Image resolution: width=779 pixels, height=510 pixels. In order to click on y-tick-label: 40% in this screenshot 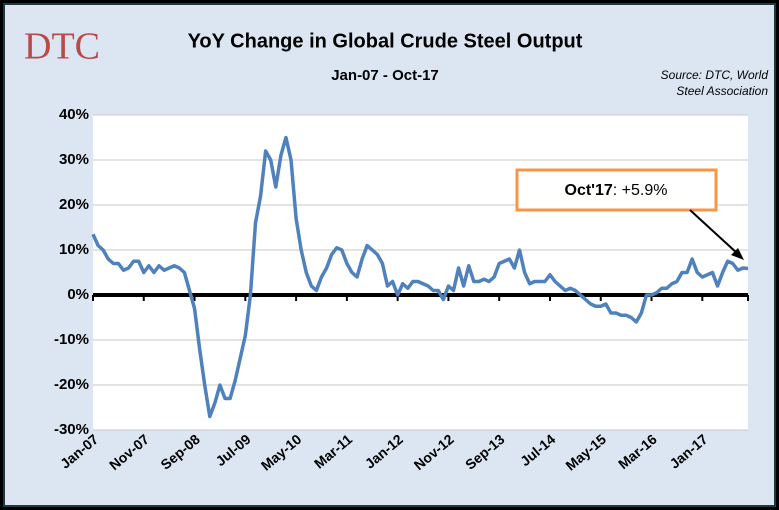, I will do `click(74, 114)`.